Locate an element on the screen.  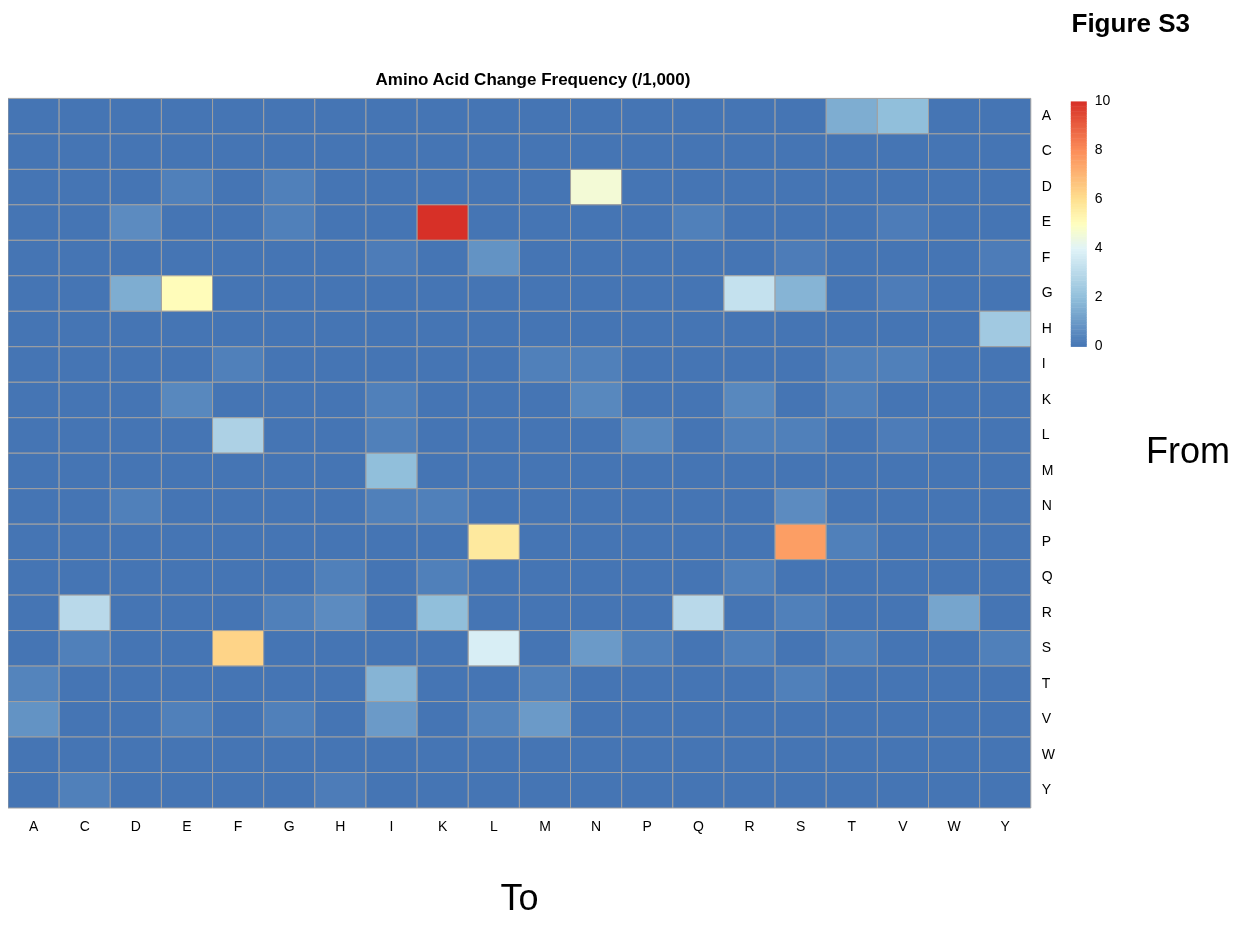
x-tick-label: D is located at coordinates (135, 826).